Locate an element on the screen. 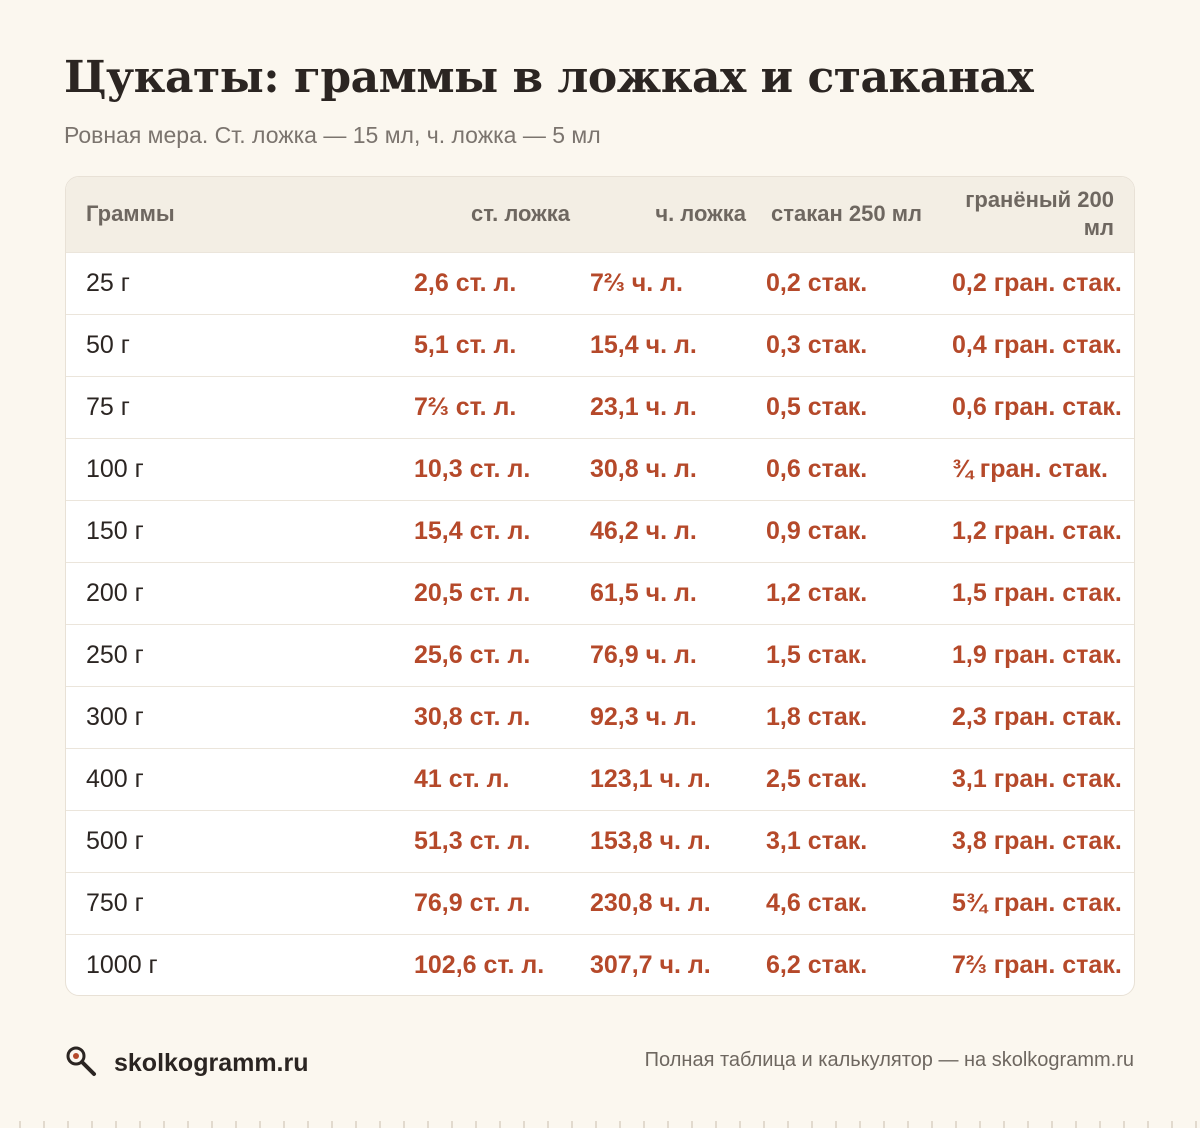  cell-teaspoon: 230,8 ч. л. is located at coordinates (650, 903).